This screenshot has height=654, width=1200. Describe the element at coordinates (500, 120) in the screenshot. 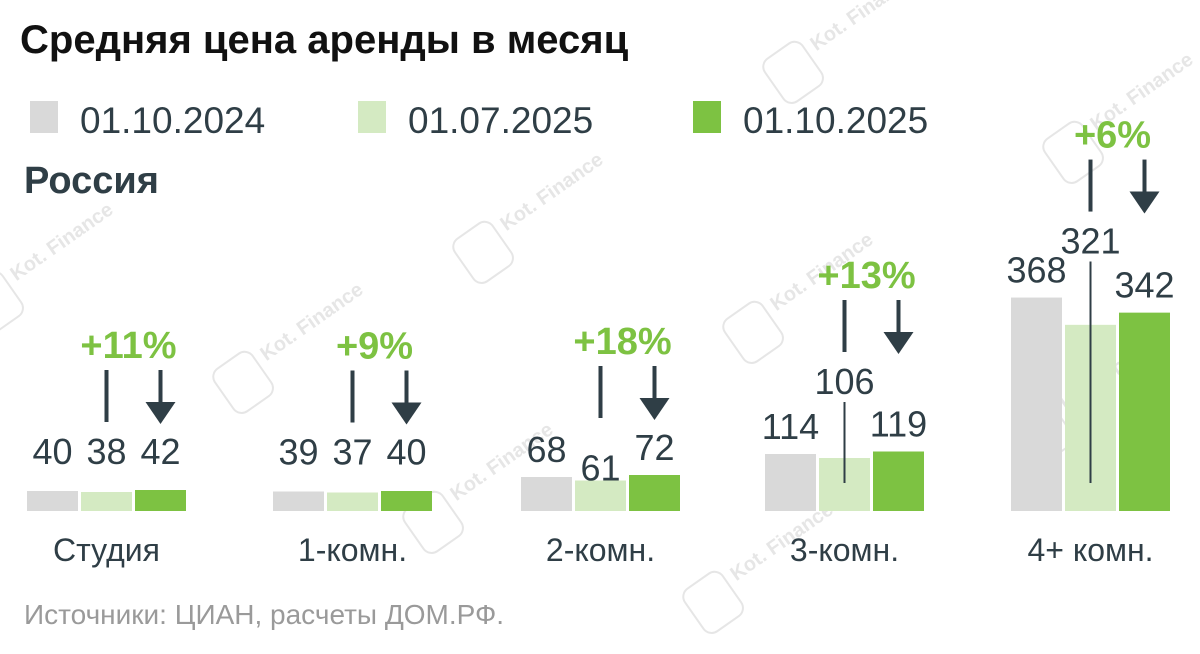

I see `legend-label: 01.07.2025` at that location.